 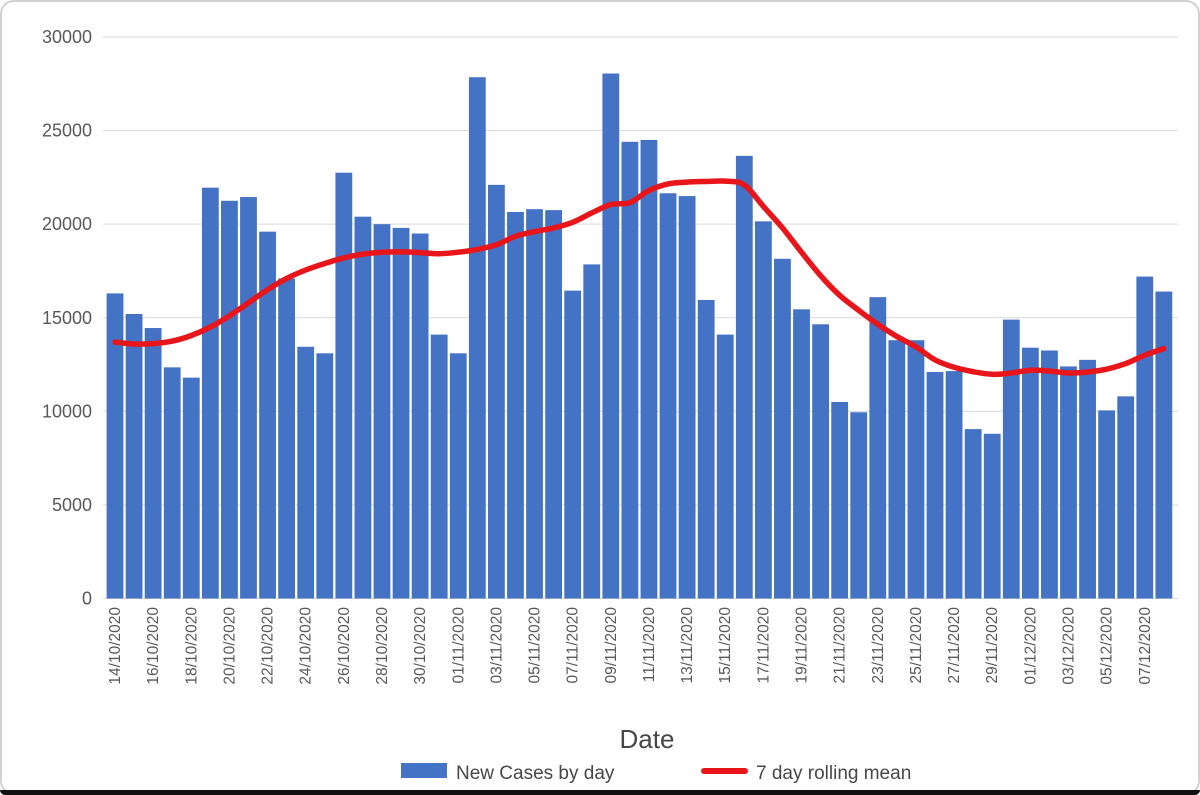 I want to click on legend-line-label: 7 day rolling mean, so click(x=833, y=773).